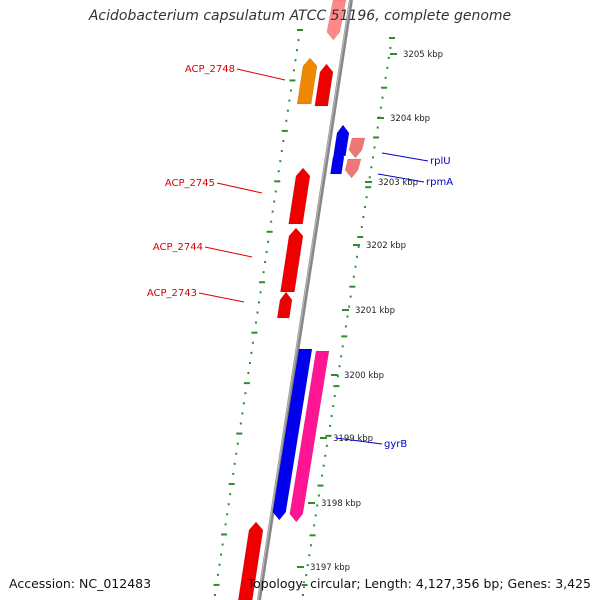 The height and width of the screenshot is (600, 600). What do you see at coordinates (439, 182) in the screenshot?
I see `gene-label-rpma: rpmA` at bounding box center [439, 182].